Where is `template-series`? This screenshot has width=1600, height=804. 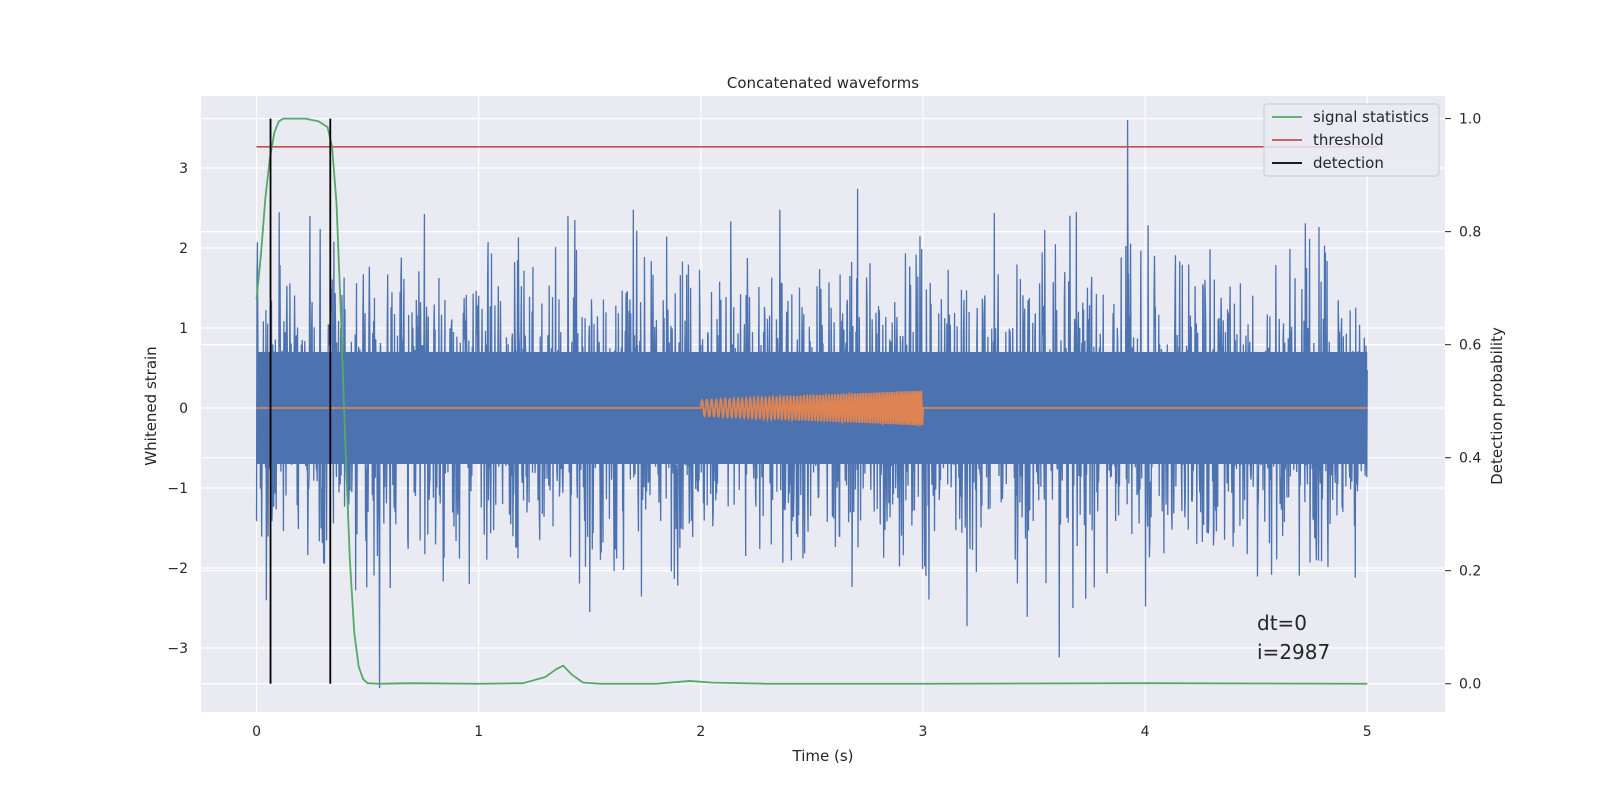
template-series is located at coordinates (812, 409).